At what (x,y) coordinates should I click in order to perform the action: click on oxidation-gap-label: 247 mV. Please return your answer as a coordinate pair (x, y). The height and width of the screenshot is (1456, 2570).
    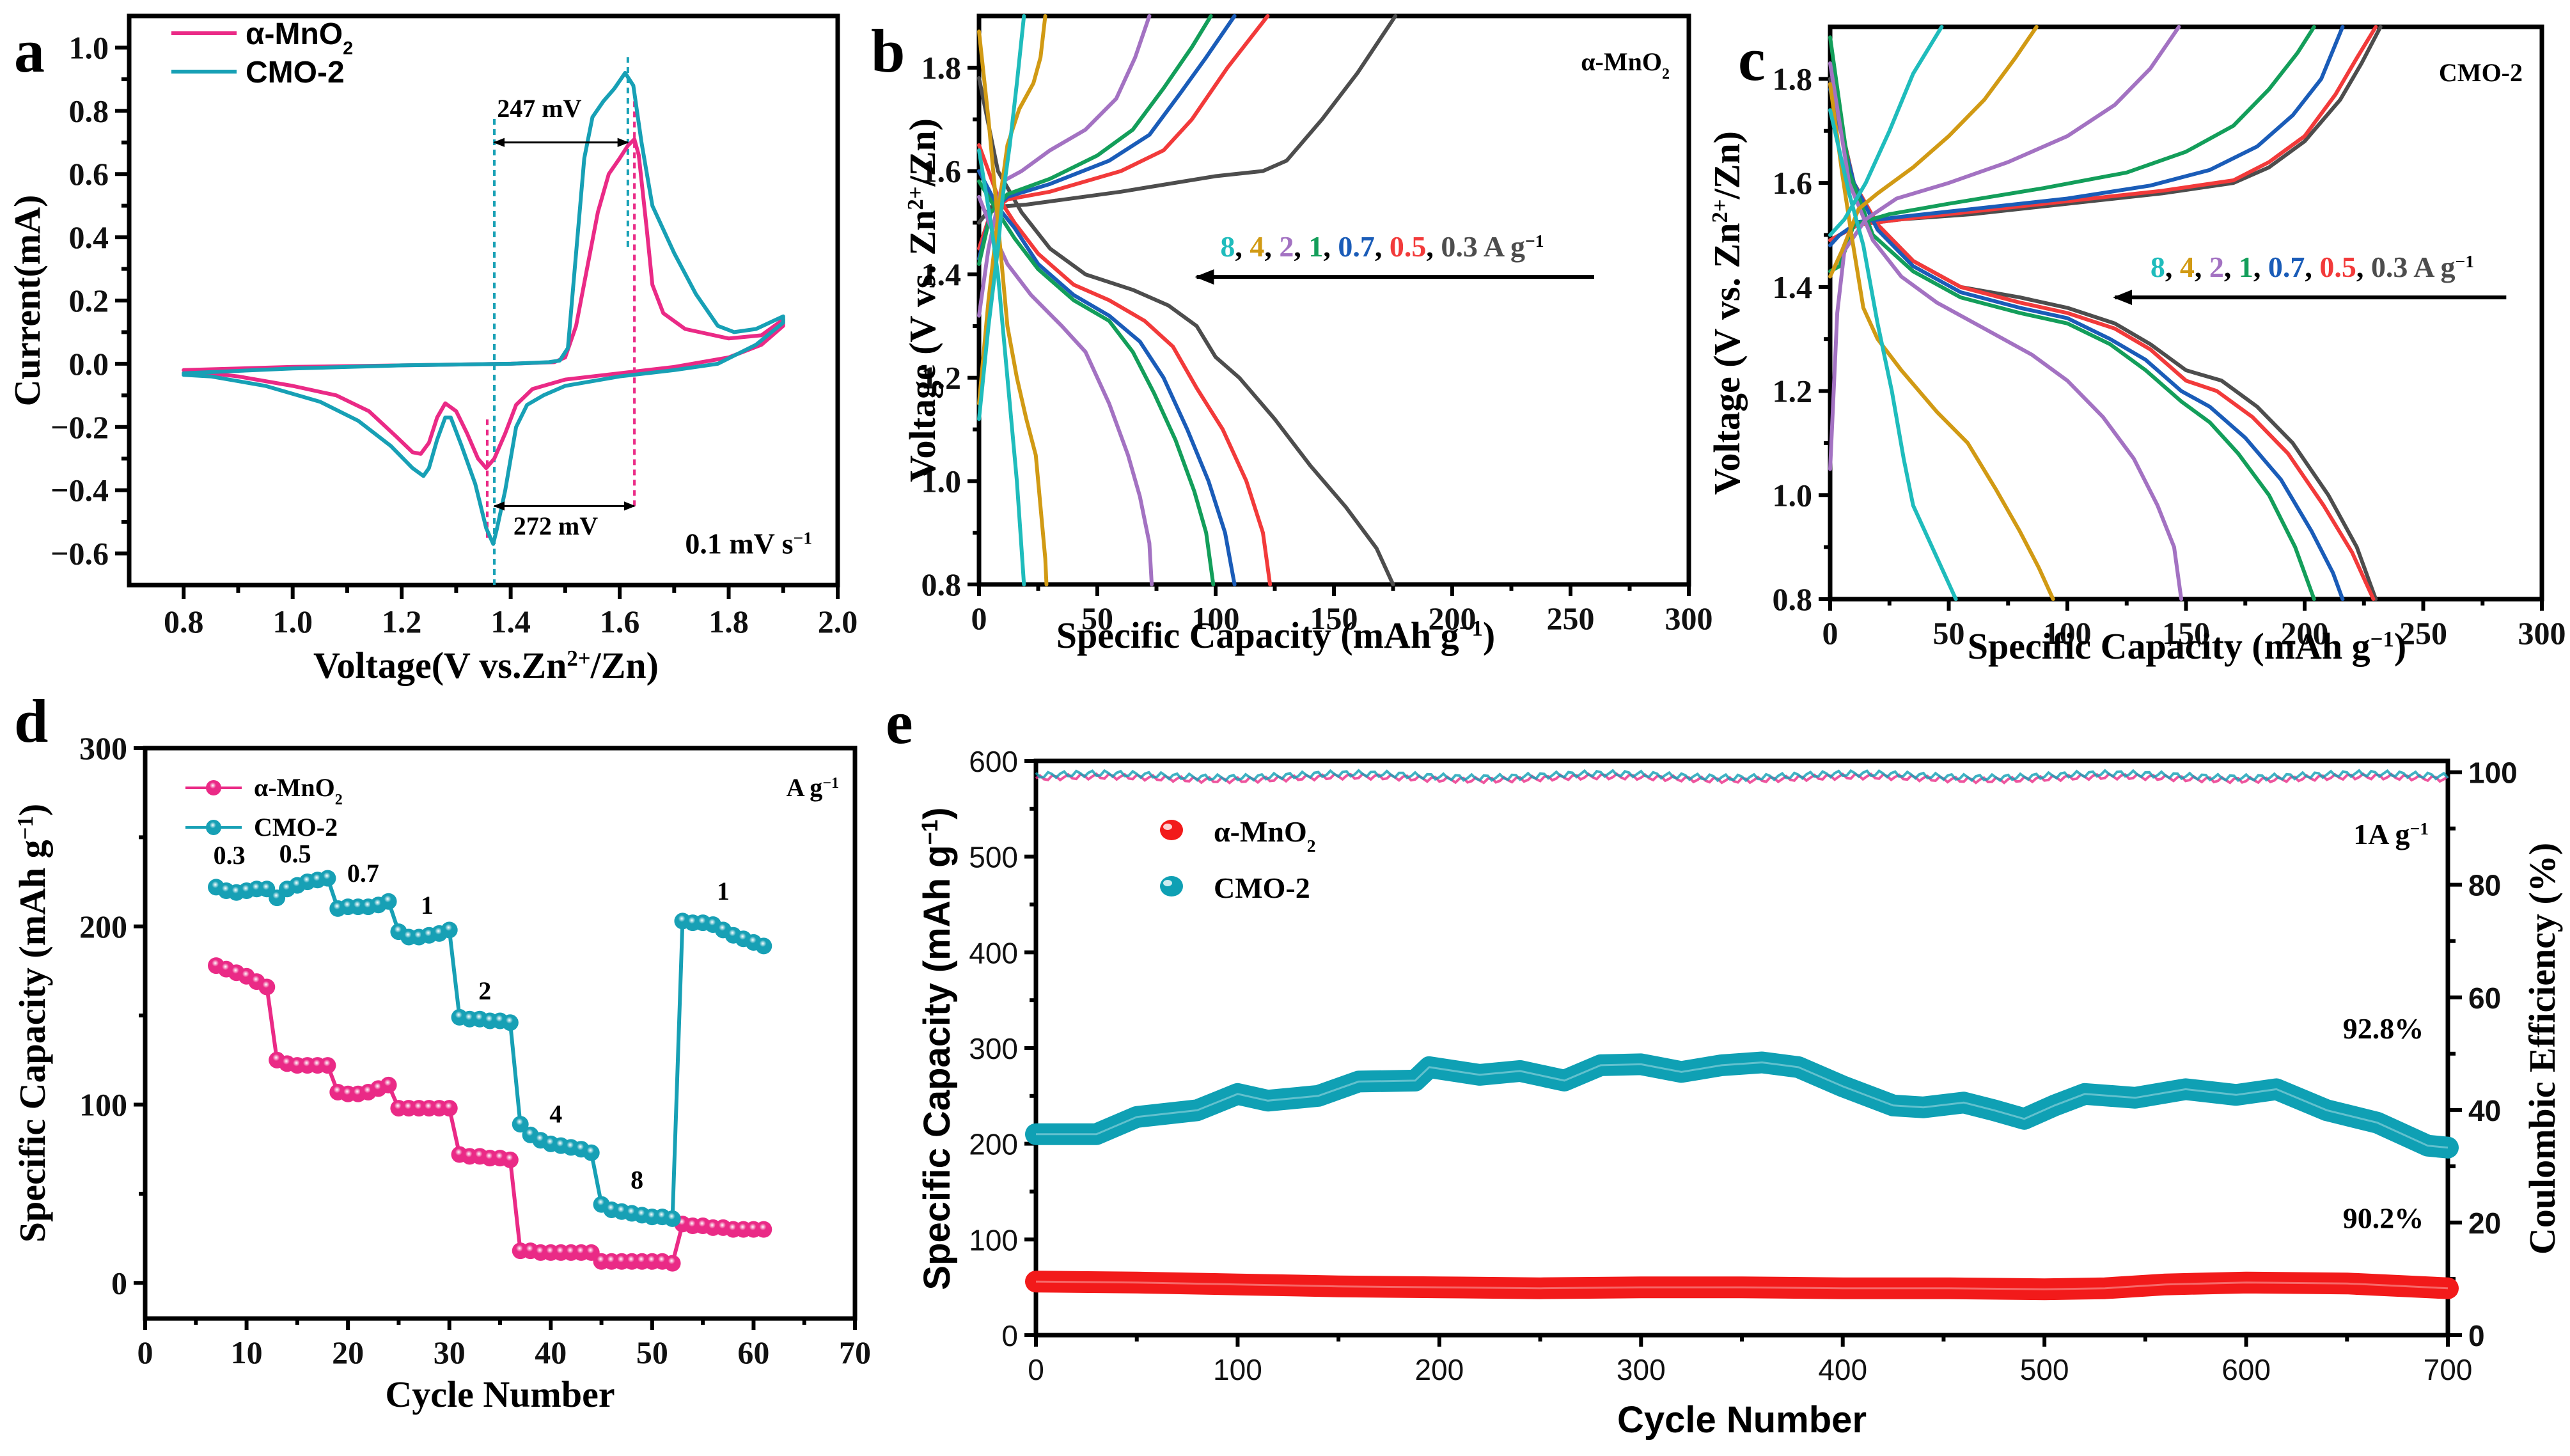
    Looking at the image, I should click on (539, 108).